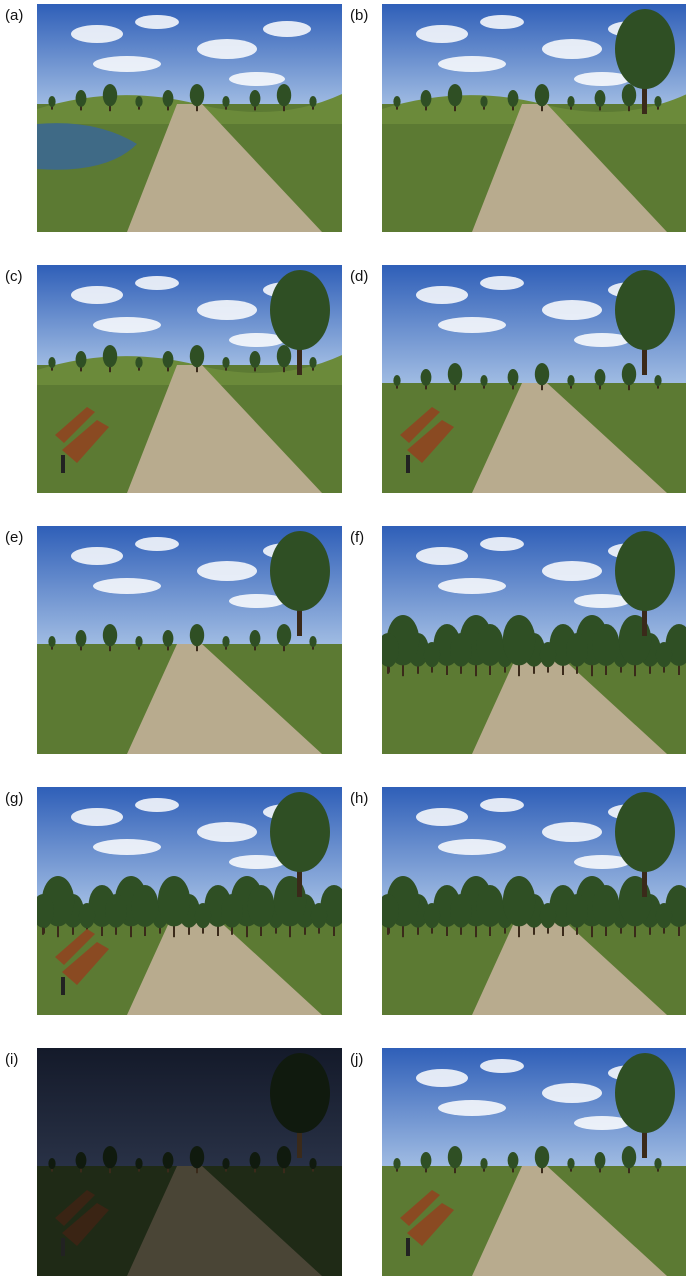 The image size is (686, 1277). Describe the element at coordinates (87, 146) in the screenshot. I see `pond` at that location.